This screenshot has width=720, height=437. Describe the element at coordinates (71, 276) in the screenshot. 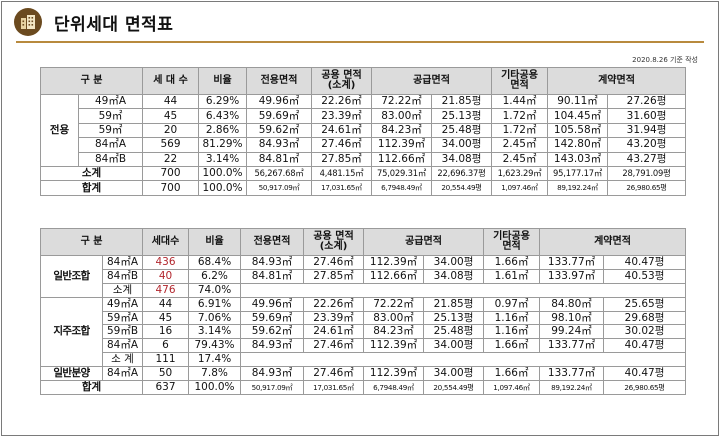

I see `group-label-general-union: 일반조합` at that location.